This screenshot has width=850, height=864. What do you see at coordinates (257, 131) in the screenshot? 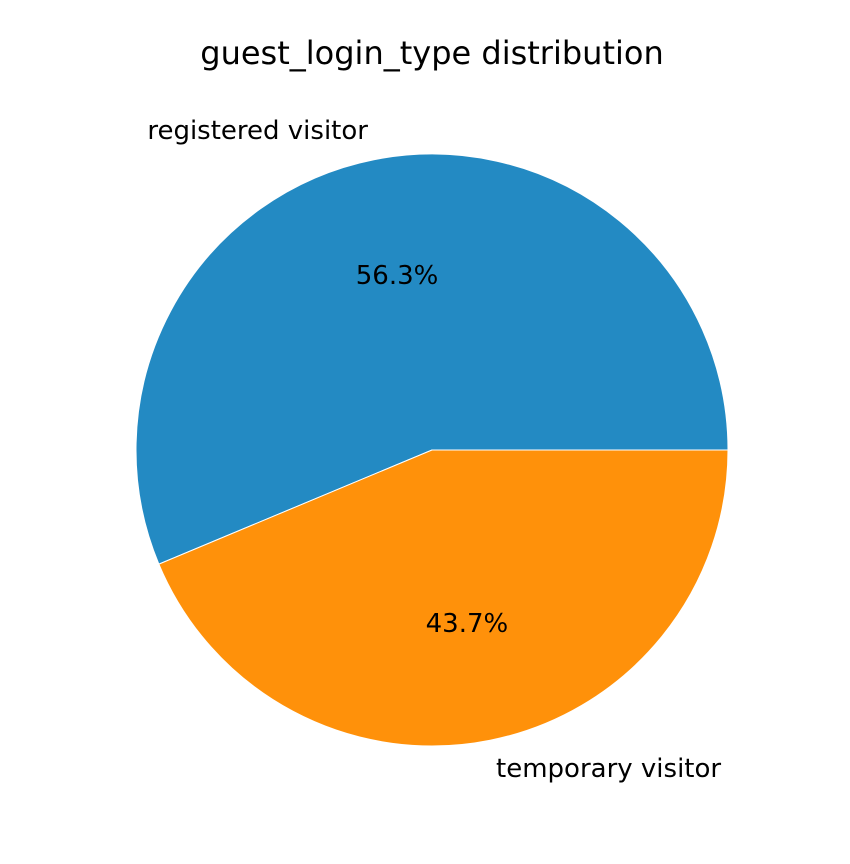
I see `slice-label-registered-visitor: registered visitor` at bounding box center [257, 131].